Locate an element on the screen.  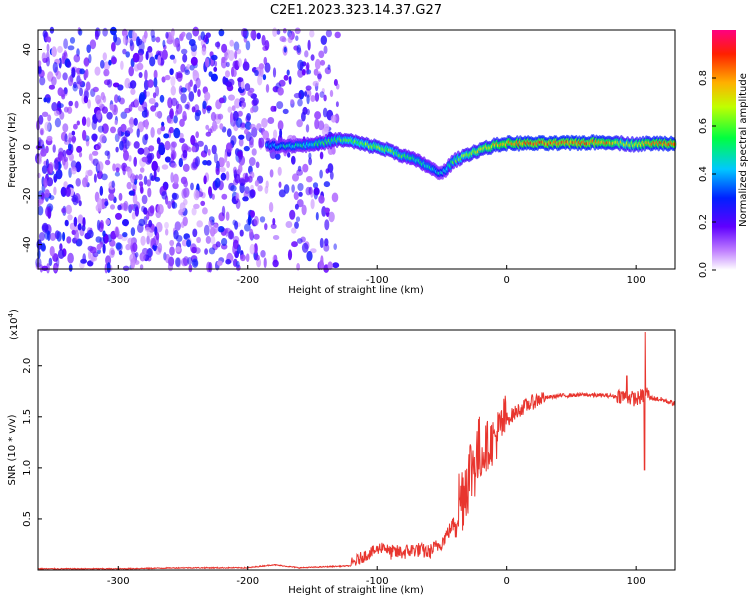
snr-x-axis: -300 -200 -100 0 100 is located at coordinates (376, 576).